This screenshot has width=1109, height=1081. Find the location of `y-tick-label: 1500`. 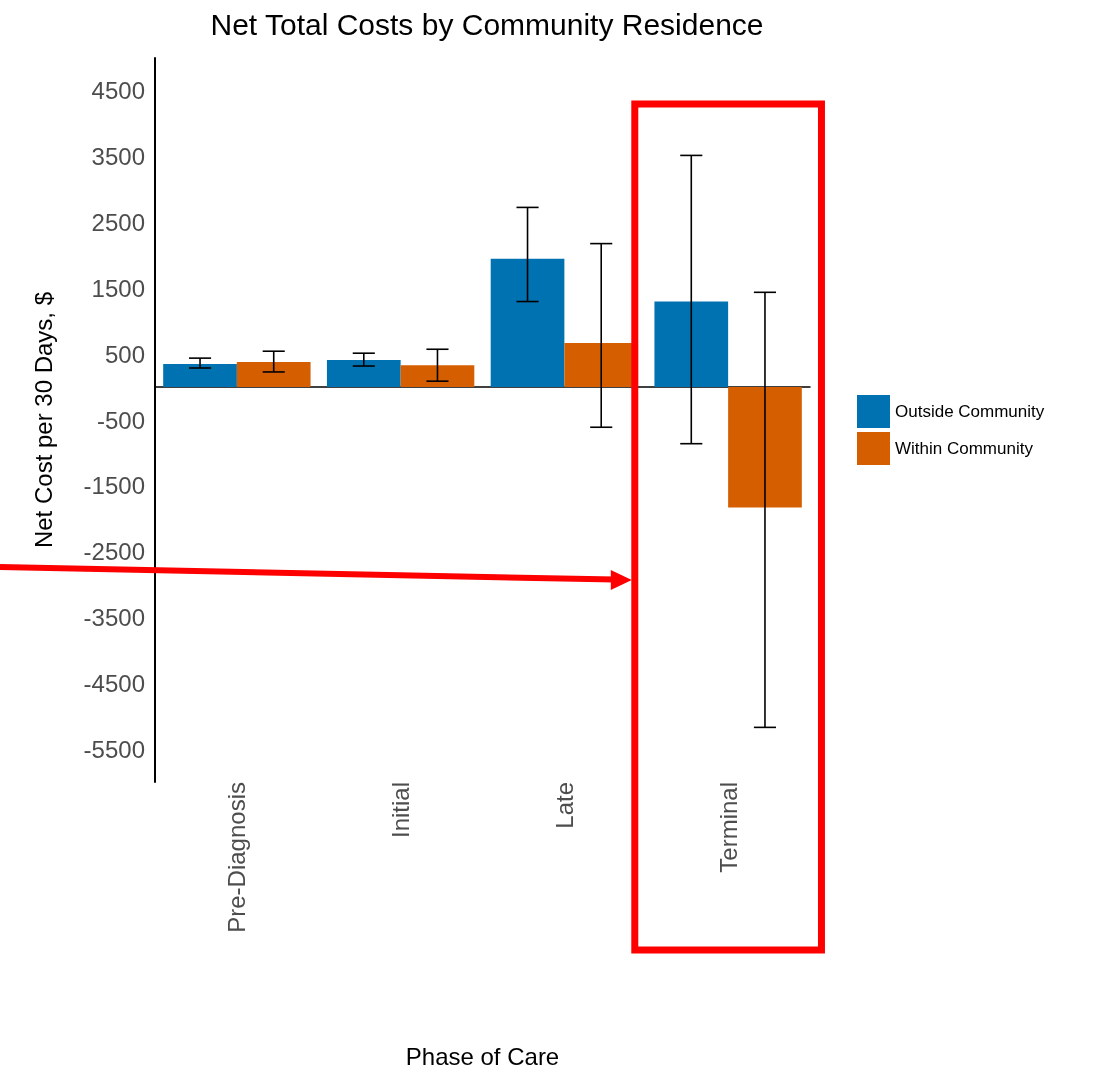

y-tick-label: 1500 is located at coordinates (118, 288).